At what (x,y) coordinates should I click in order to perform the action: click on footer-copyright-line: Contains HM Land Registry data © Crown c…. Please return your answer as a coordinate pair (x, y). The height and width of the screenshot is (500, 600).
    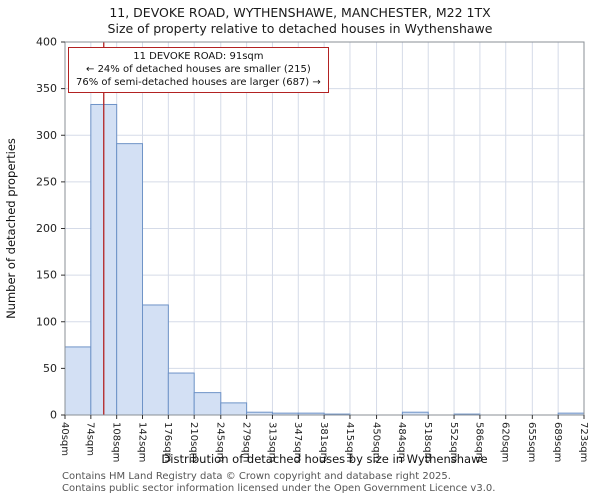
    Looking at the image, I should click on (256, 476).